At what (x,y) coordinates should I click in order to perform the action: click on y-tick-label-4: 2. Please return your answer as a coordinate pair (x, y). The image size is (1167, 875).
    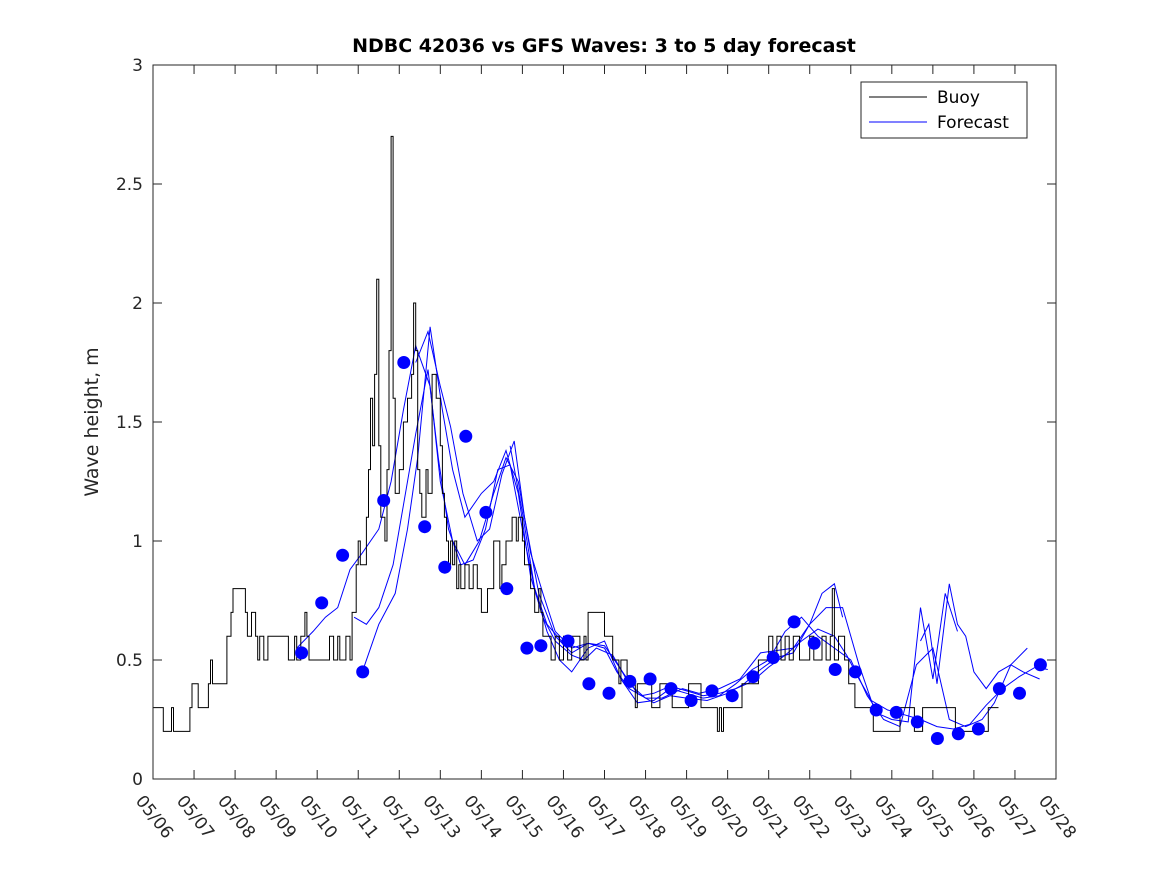
    Looking at the image, I should click on (137, 304).